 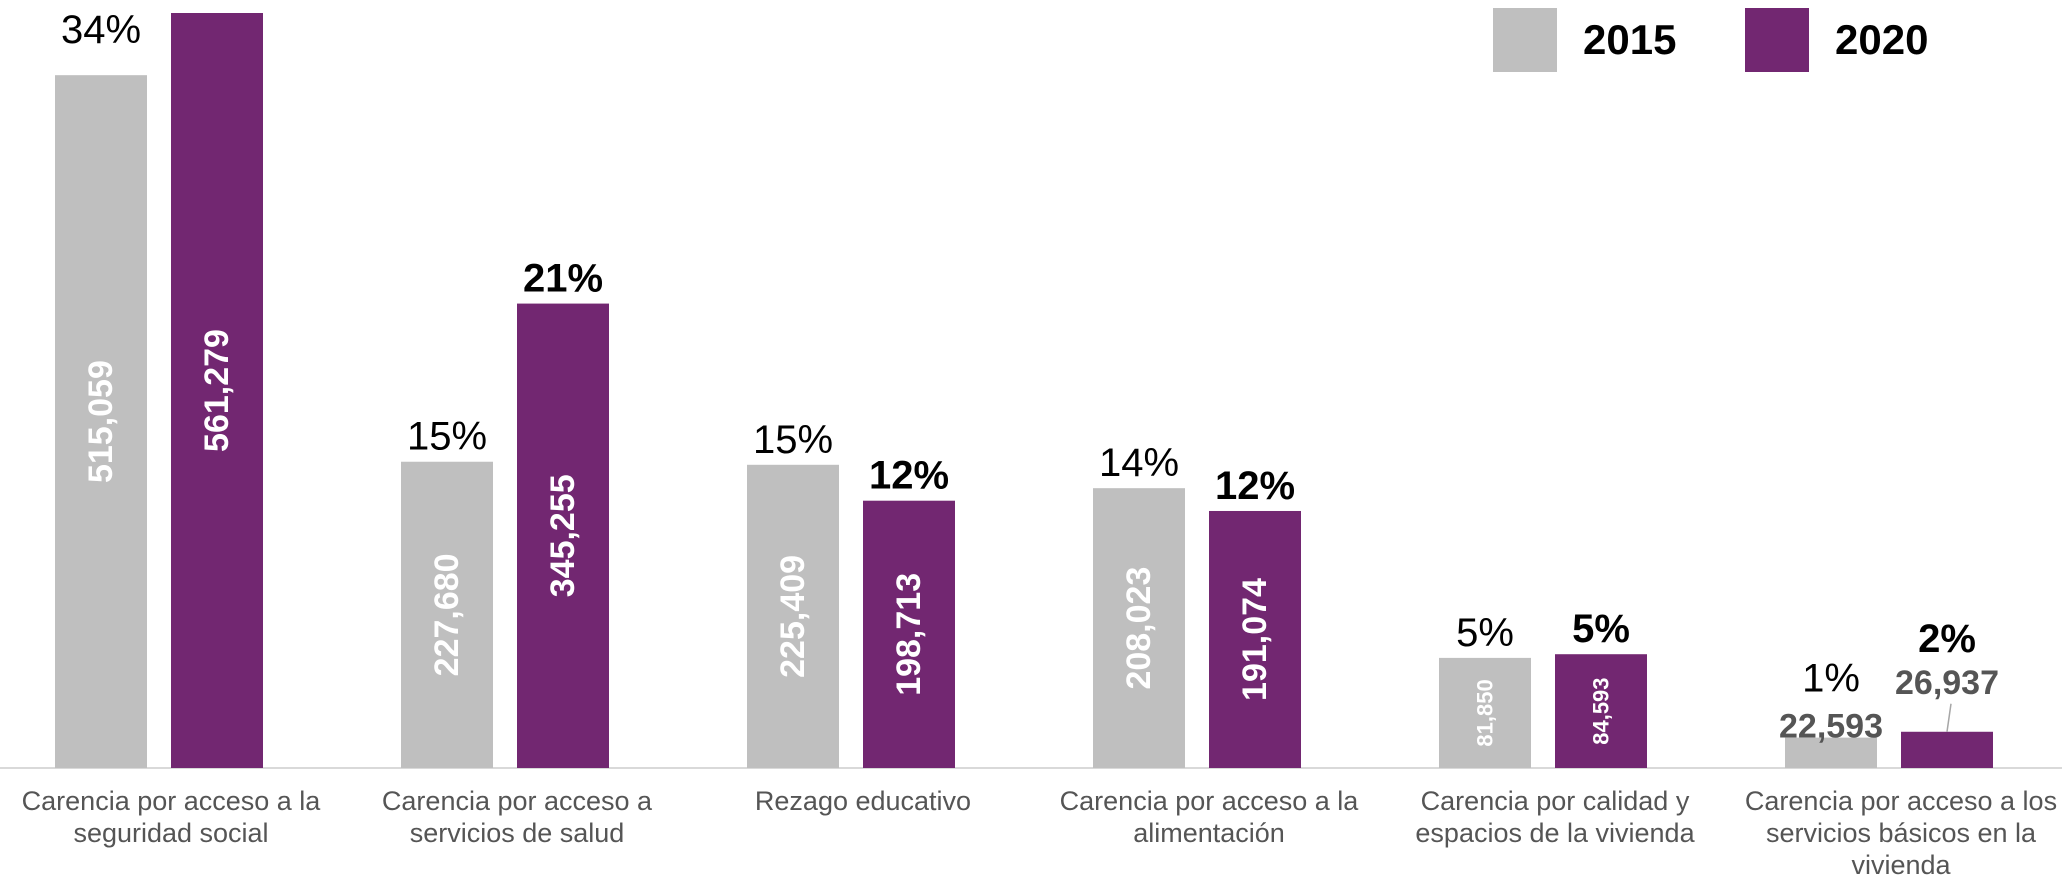 What do you see at coordinates (1777, 40) in the screenshot?
I see `legend-swatch-2020` at bounding box center [1777, 40].